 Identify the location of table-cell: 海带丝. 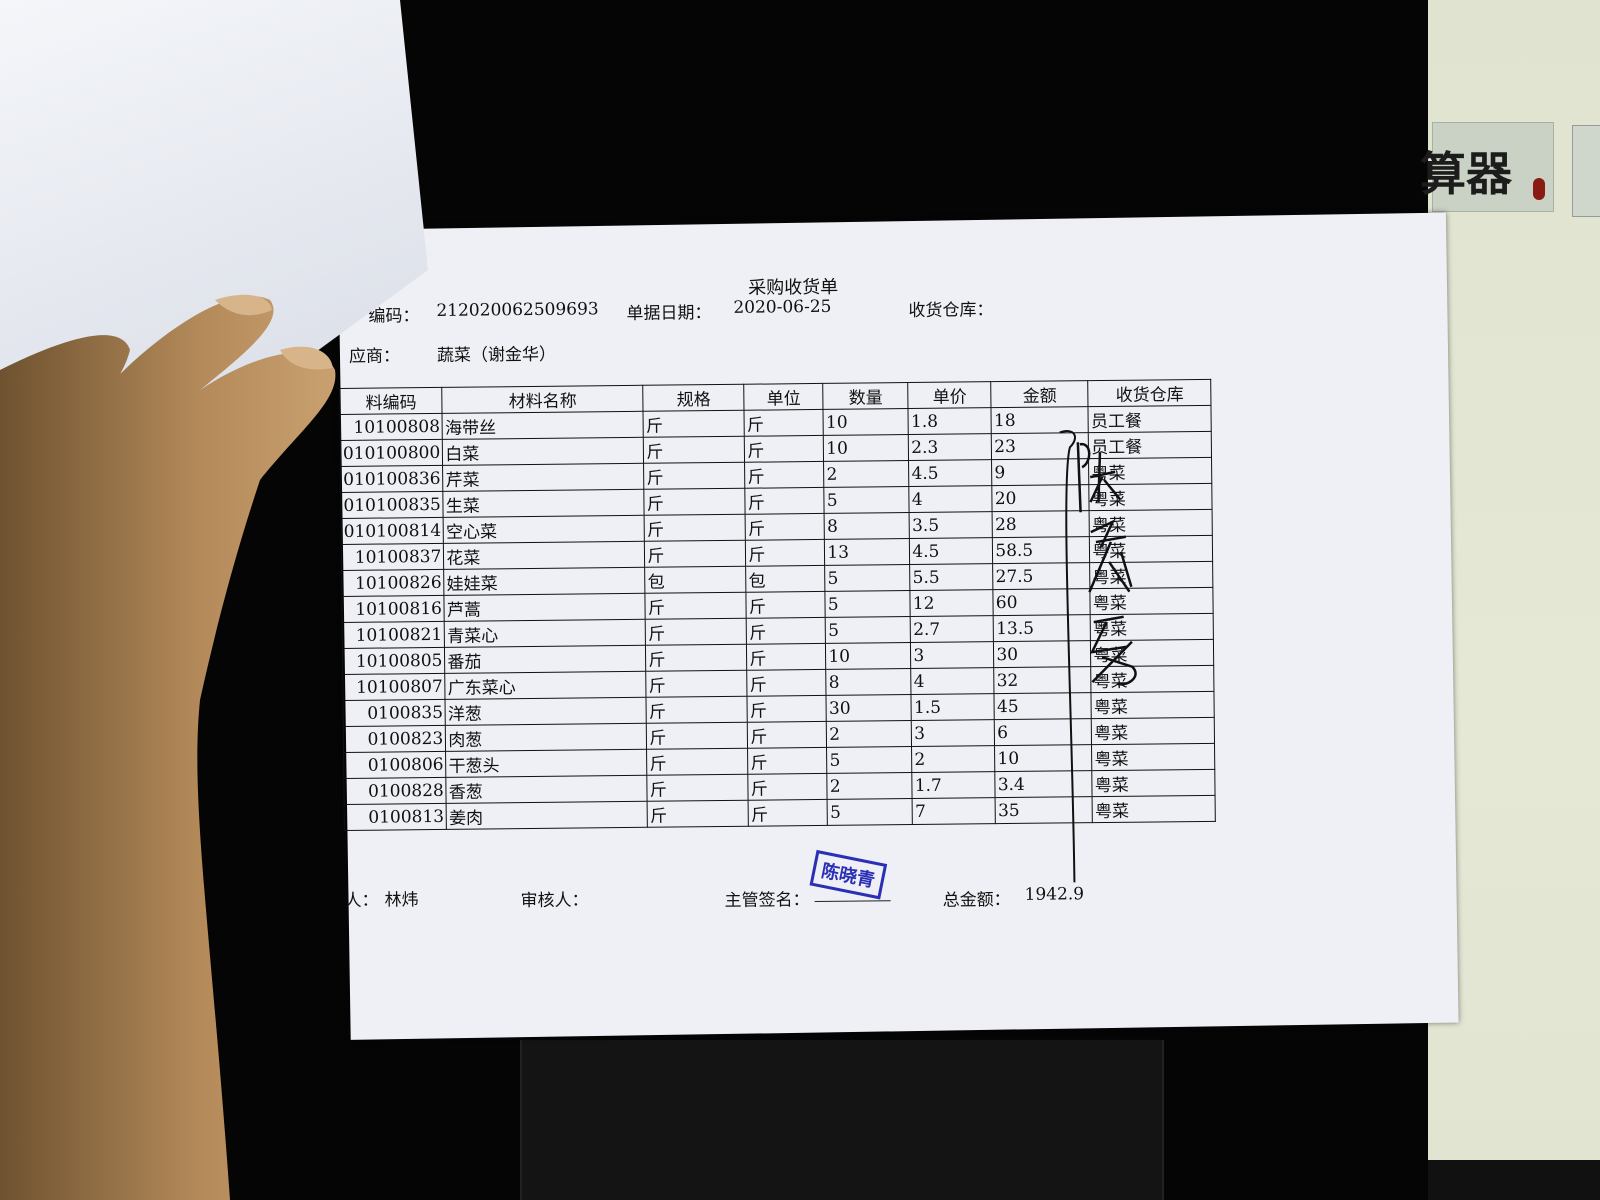
(543, 425).